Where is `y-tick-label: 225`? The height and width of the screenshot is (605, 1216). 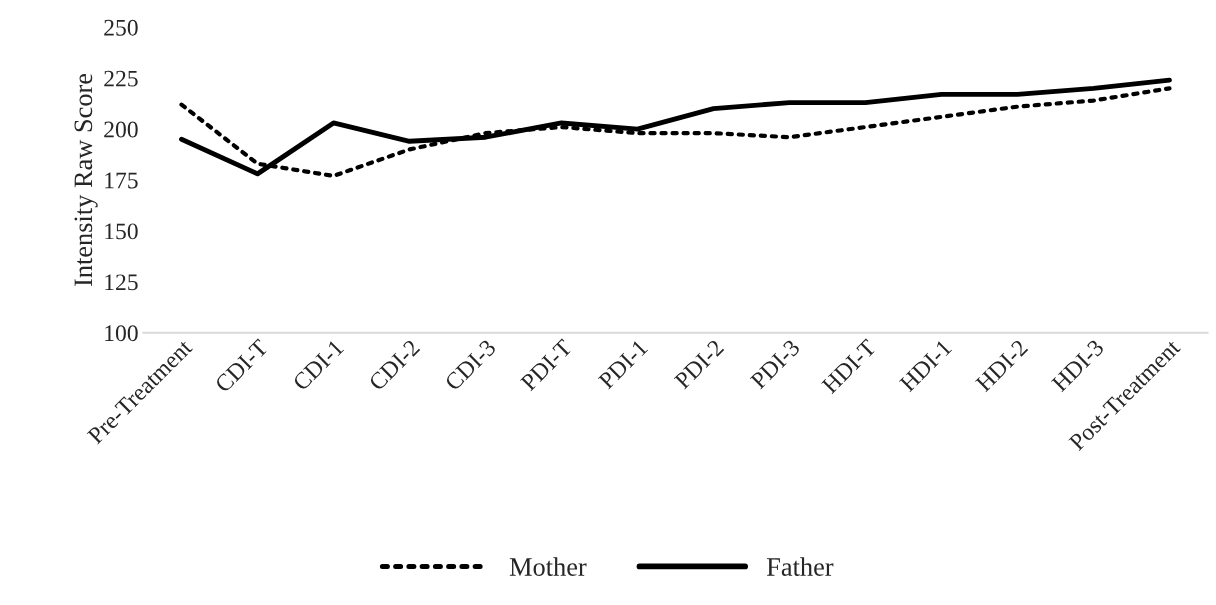
y-tick-label: 225 is located at coordinates (121, 78).